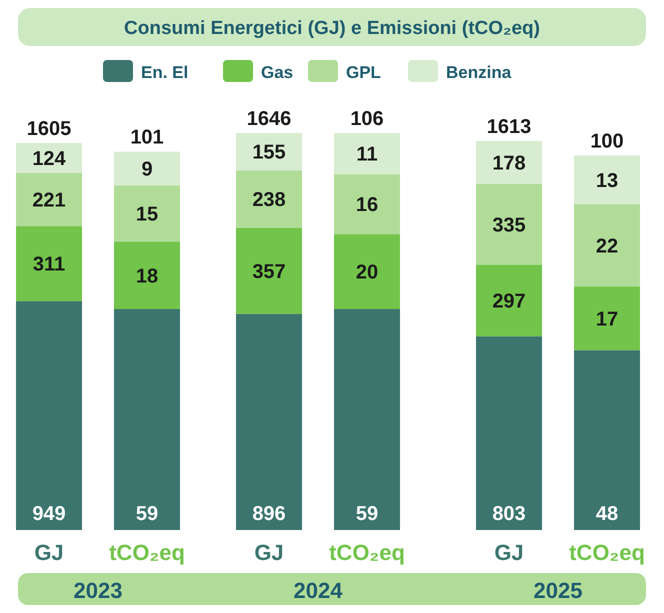  What do you see at coordinates (509, 514) in the screenshot?
I see `data-label: 803` at bounding box center [509, 514].